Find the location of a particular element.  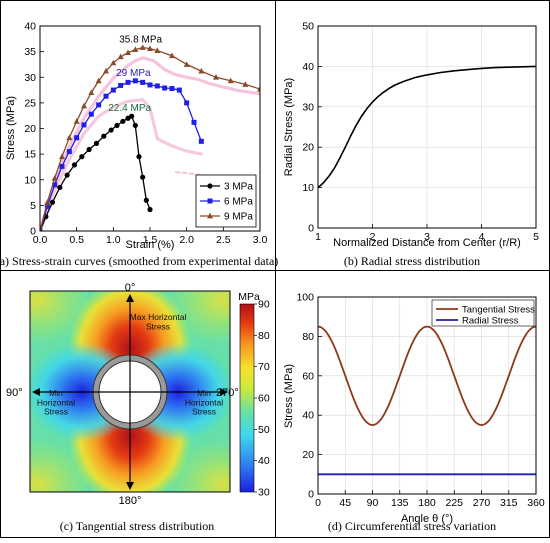

panel-b-ytick-label: 10 is located at coordinates (308, 188).